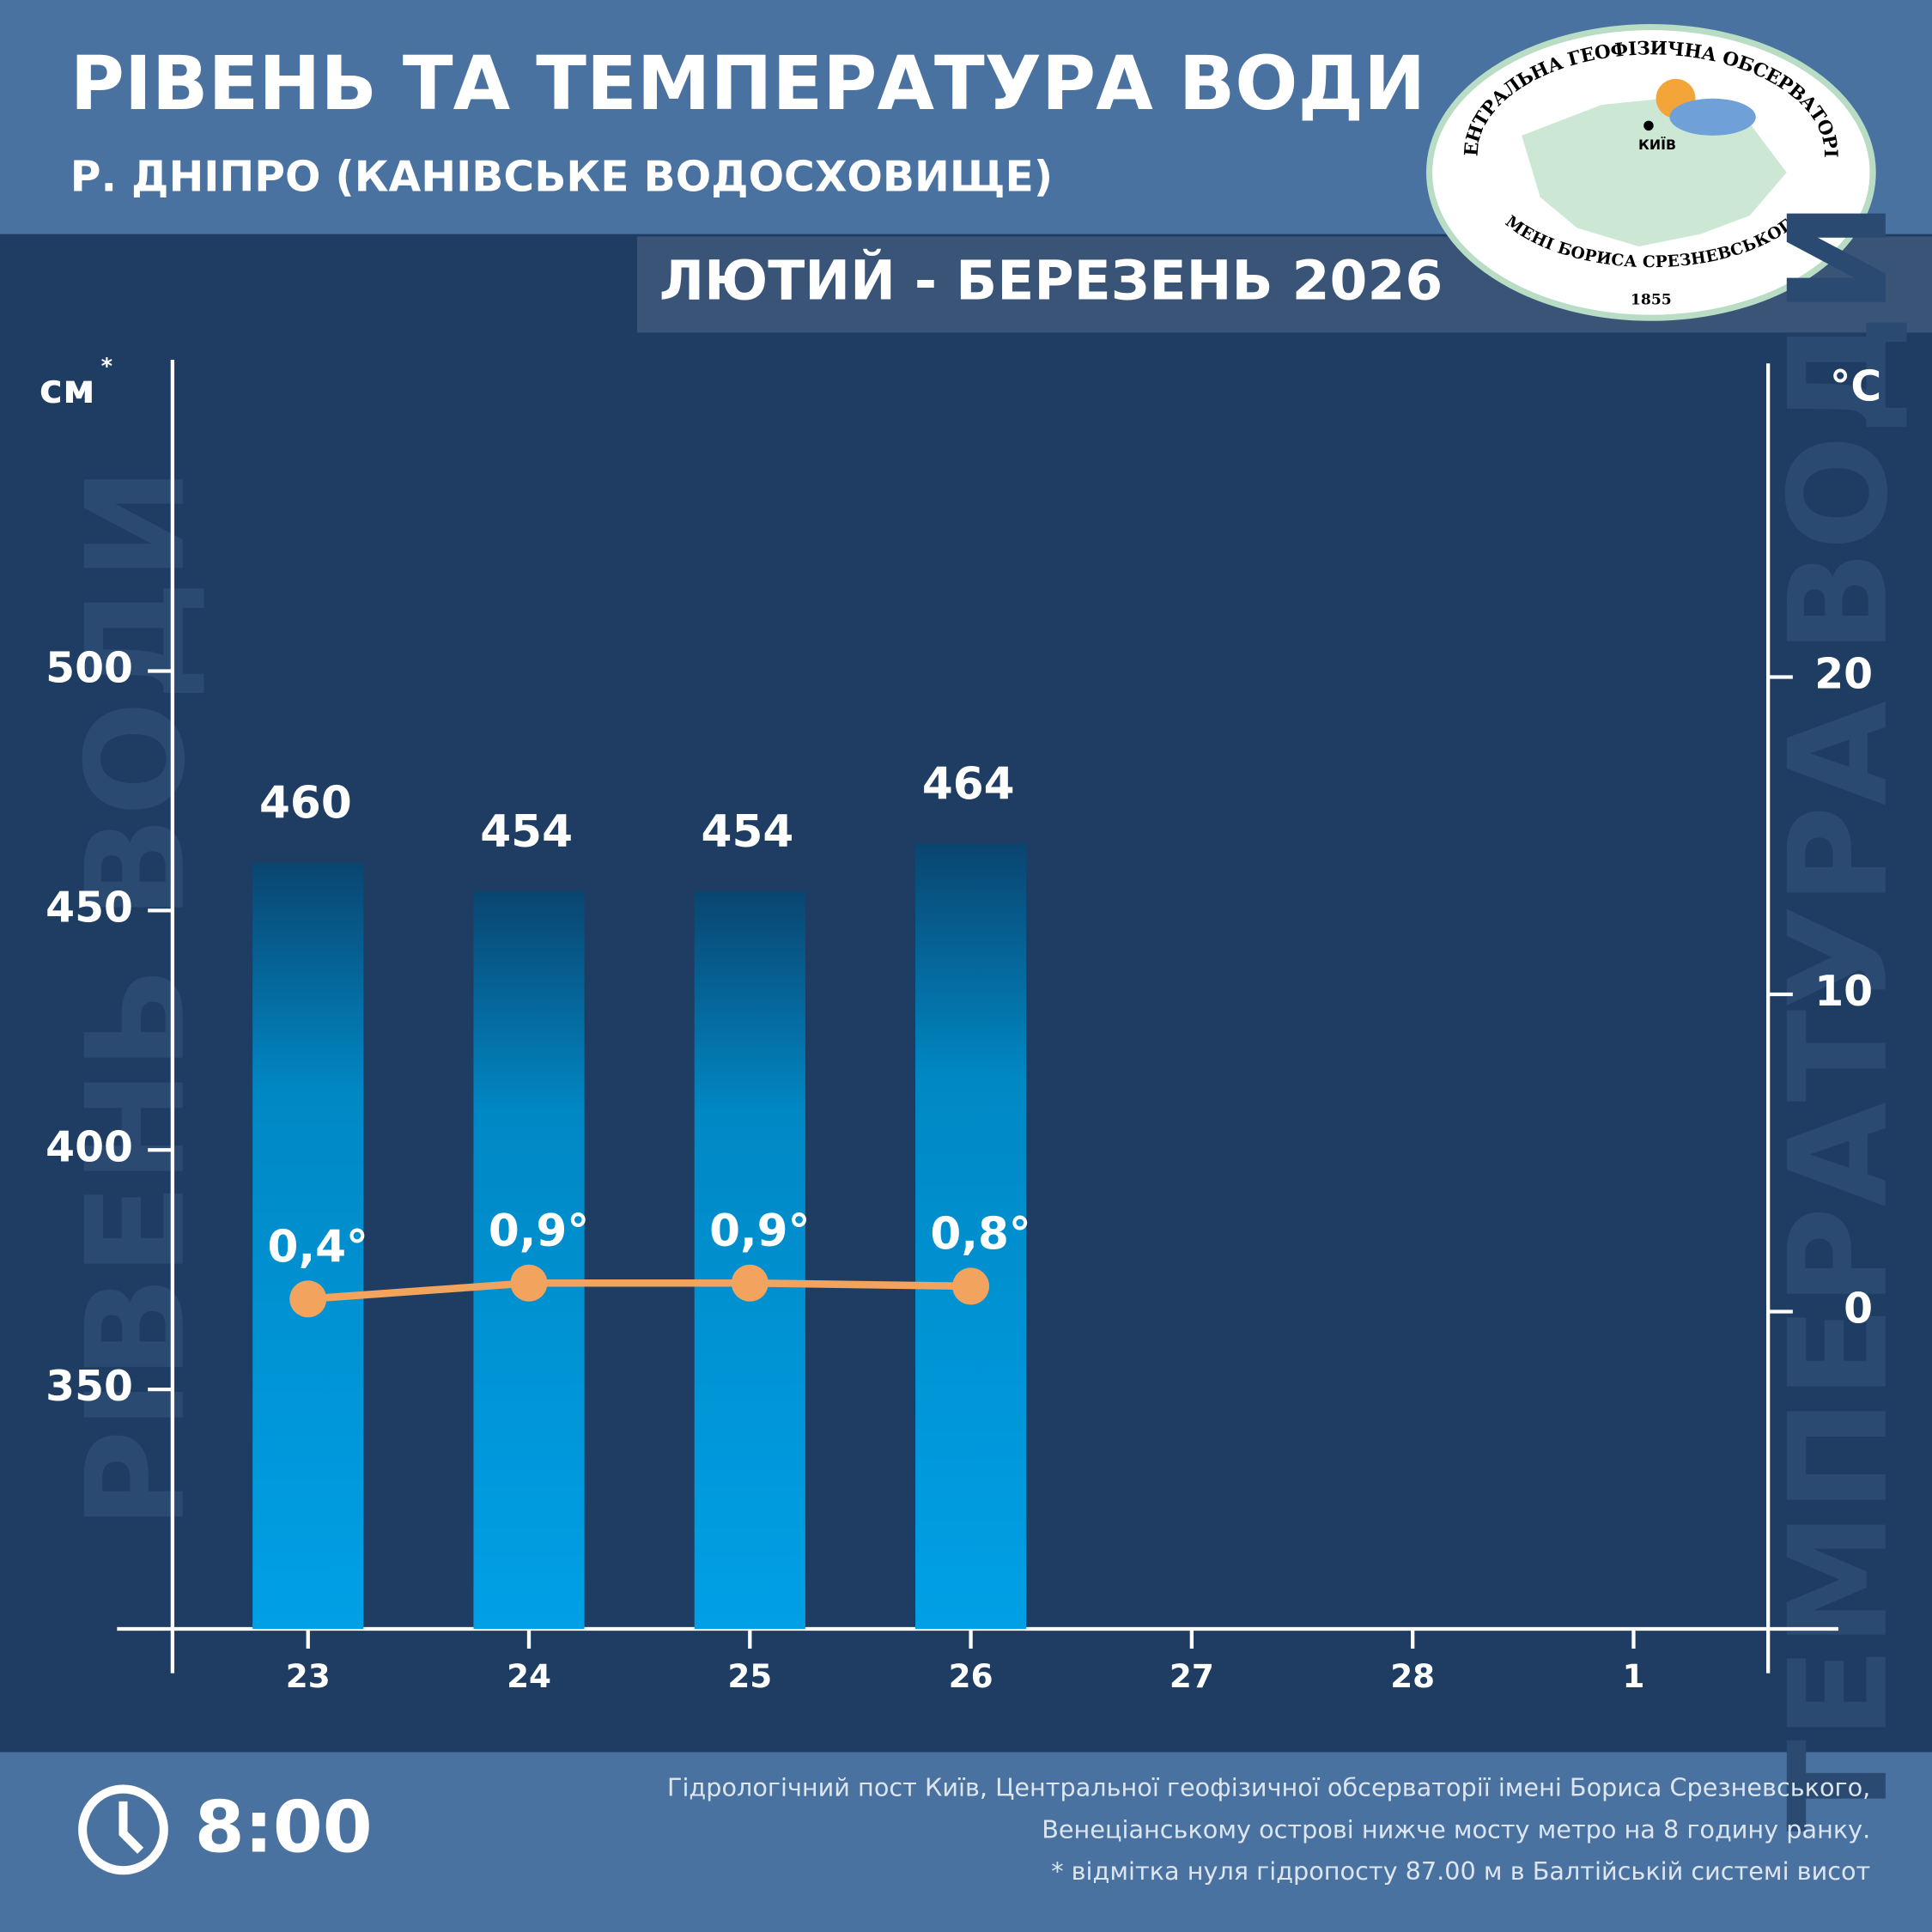  Describe the element at coordinates (561, 177) in the screenshot. I see `subtitle: Р. ДНІПРО (КАНІВСЬКЕ ВОДОСХОВИЩЕ)` at that location.